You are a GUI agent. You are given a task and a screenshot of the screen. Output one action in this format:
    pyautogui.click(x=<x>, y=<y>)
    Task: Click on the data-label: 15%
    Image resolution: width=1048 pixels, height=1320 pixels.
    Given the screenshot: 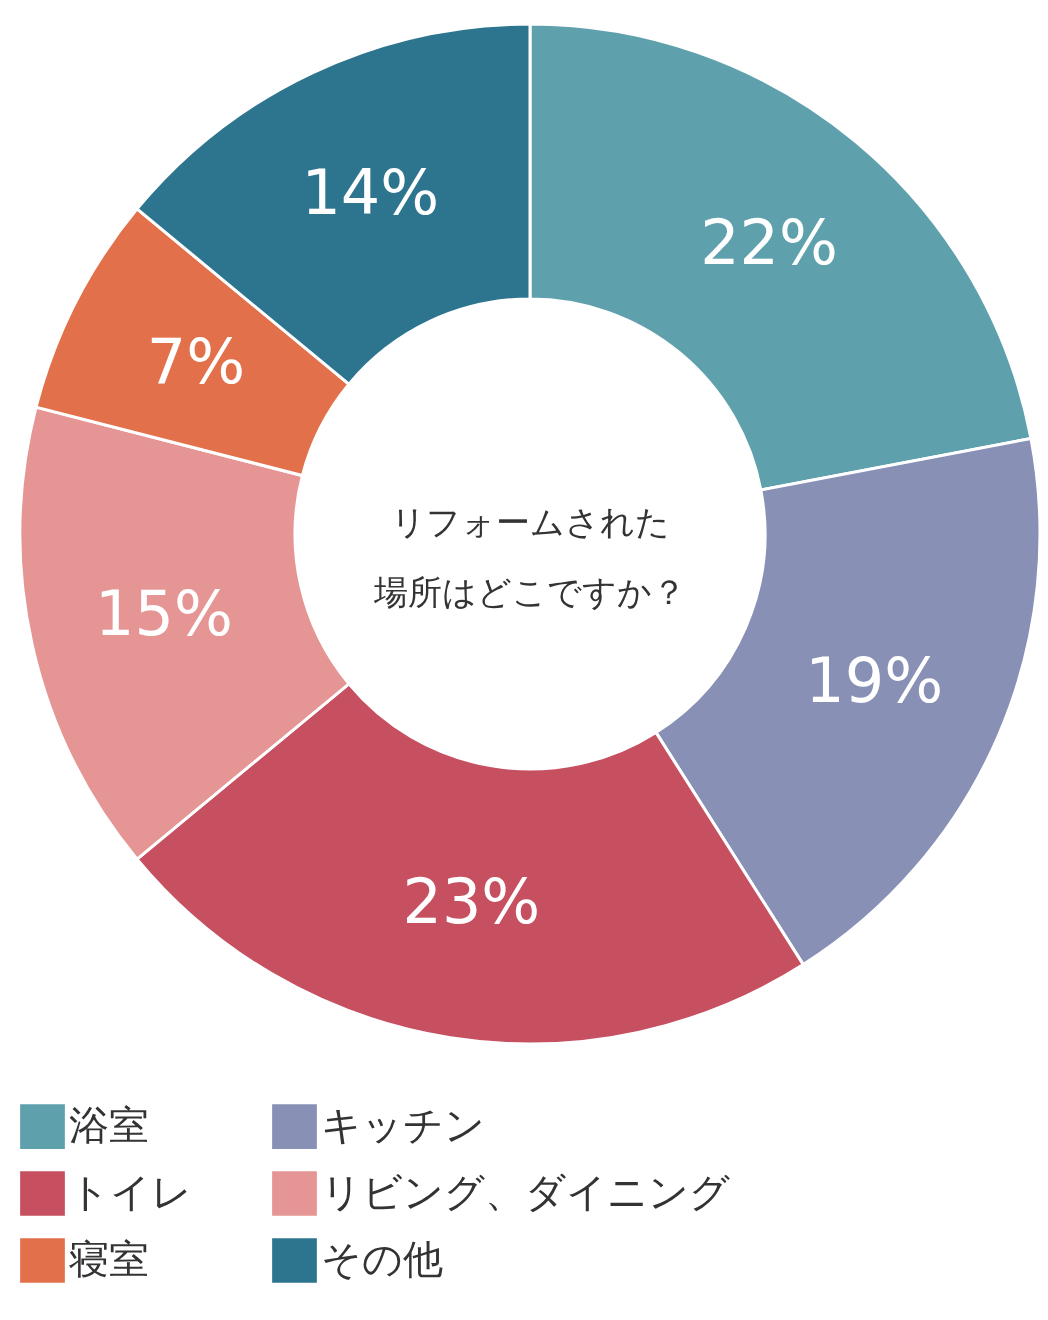 What is the action you would take?
    pyautogui.click(x=164, y=613)
    